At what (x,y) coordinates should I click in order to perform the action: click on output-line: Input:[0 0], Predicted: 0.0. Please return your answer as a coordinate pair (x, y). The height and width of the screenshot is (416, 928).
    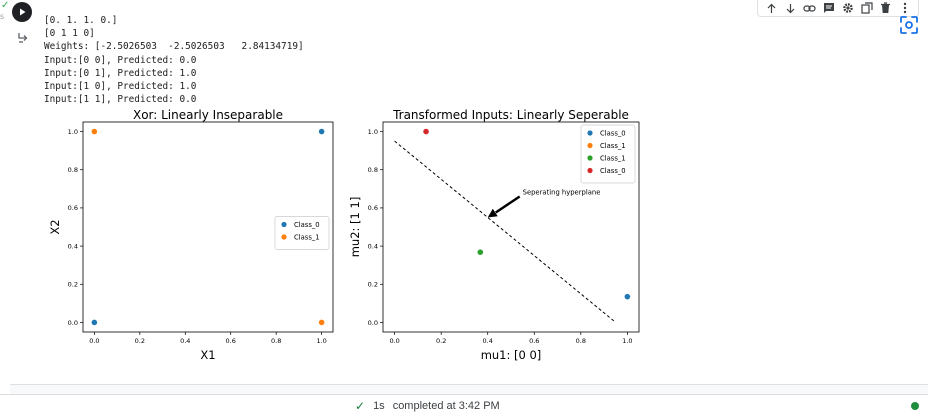
    Looking at the image, I should click on (120, 60).